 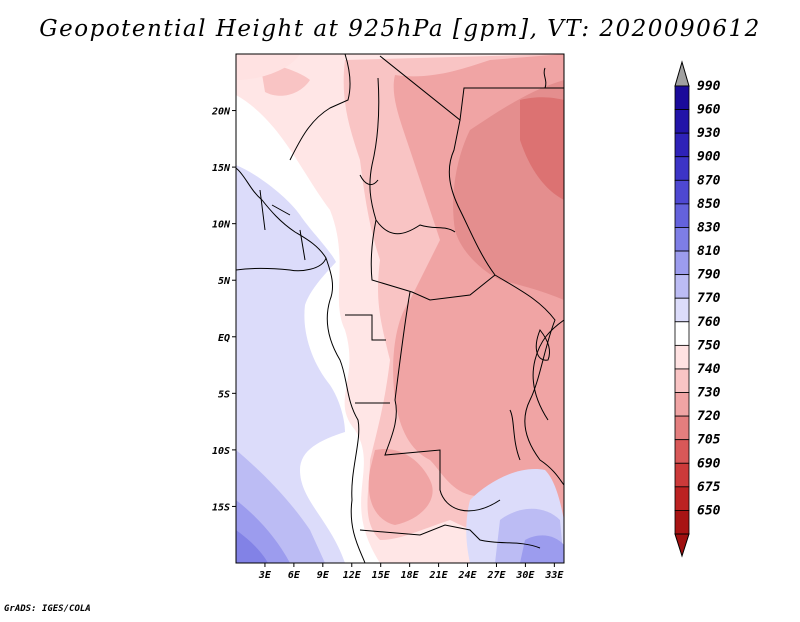 What do you see at coordinates (294, 575) in the screenshot?
I see `lon-tick-label: 6E` at bounding box center [294, 575].